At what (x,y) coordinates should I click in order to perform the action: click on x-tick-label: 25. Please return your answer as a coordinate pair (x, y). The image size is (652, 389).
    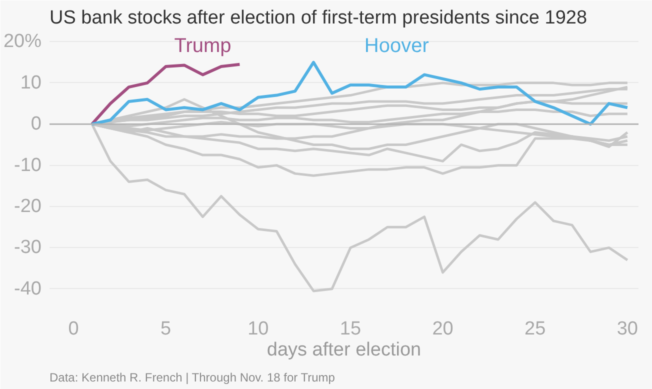
    Looking at the image, I should click on (535, 329).